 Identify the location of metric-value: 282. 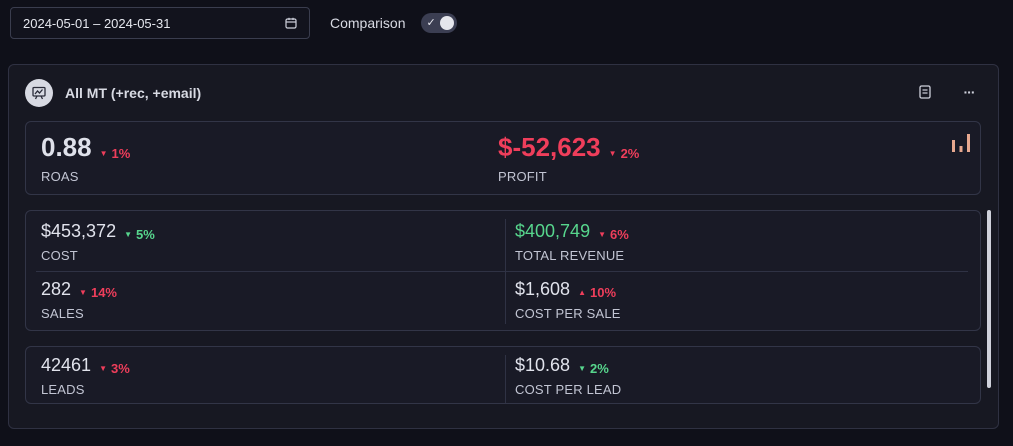
(56, 289).